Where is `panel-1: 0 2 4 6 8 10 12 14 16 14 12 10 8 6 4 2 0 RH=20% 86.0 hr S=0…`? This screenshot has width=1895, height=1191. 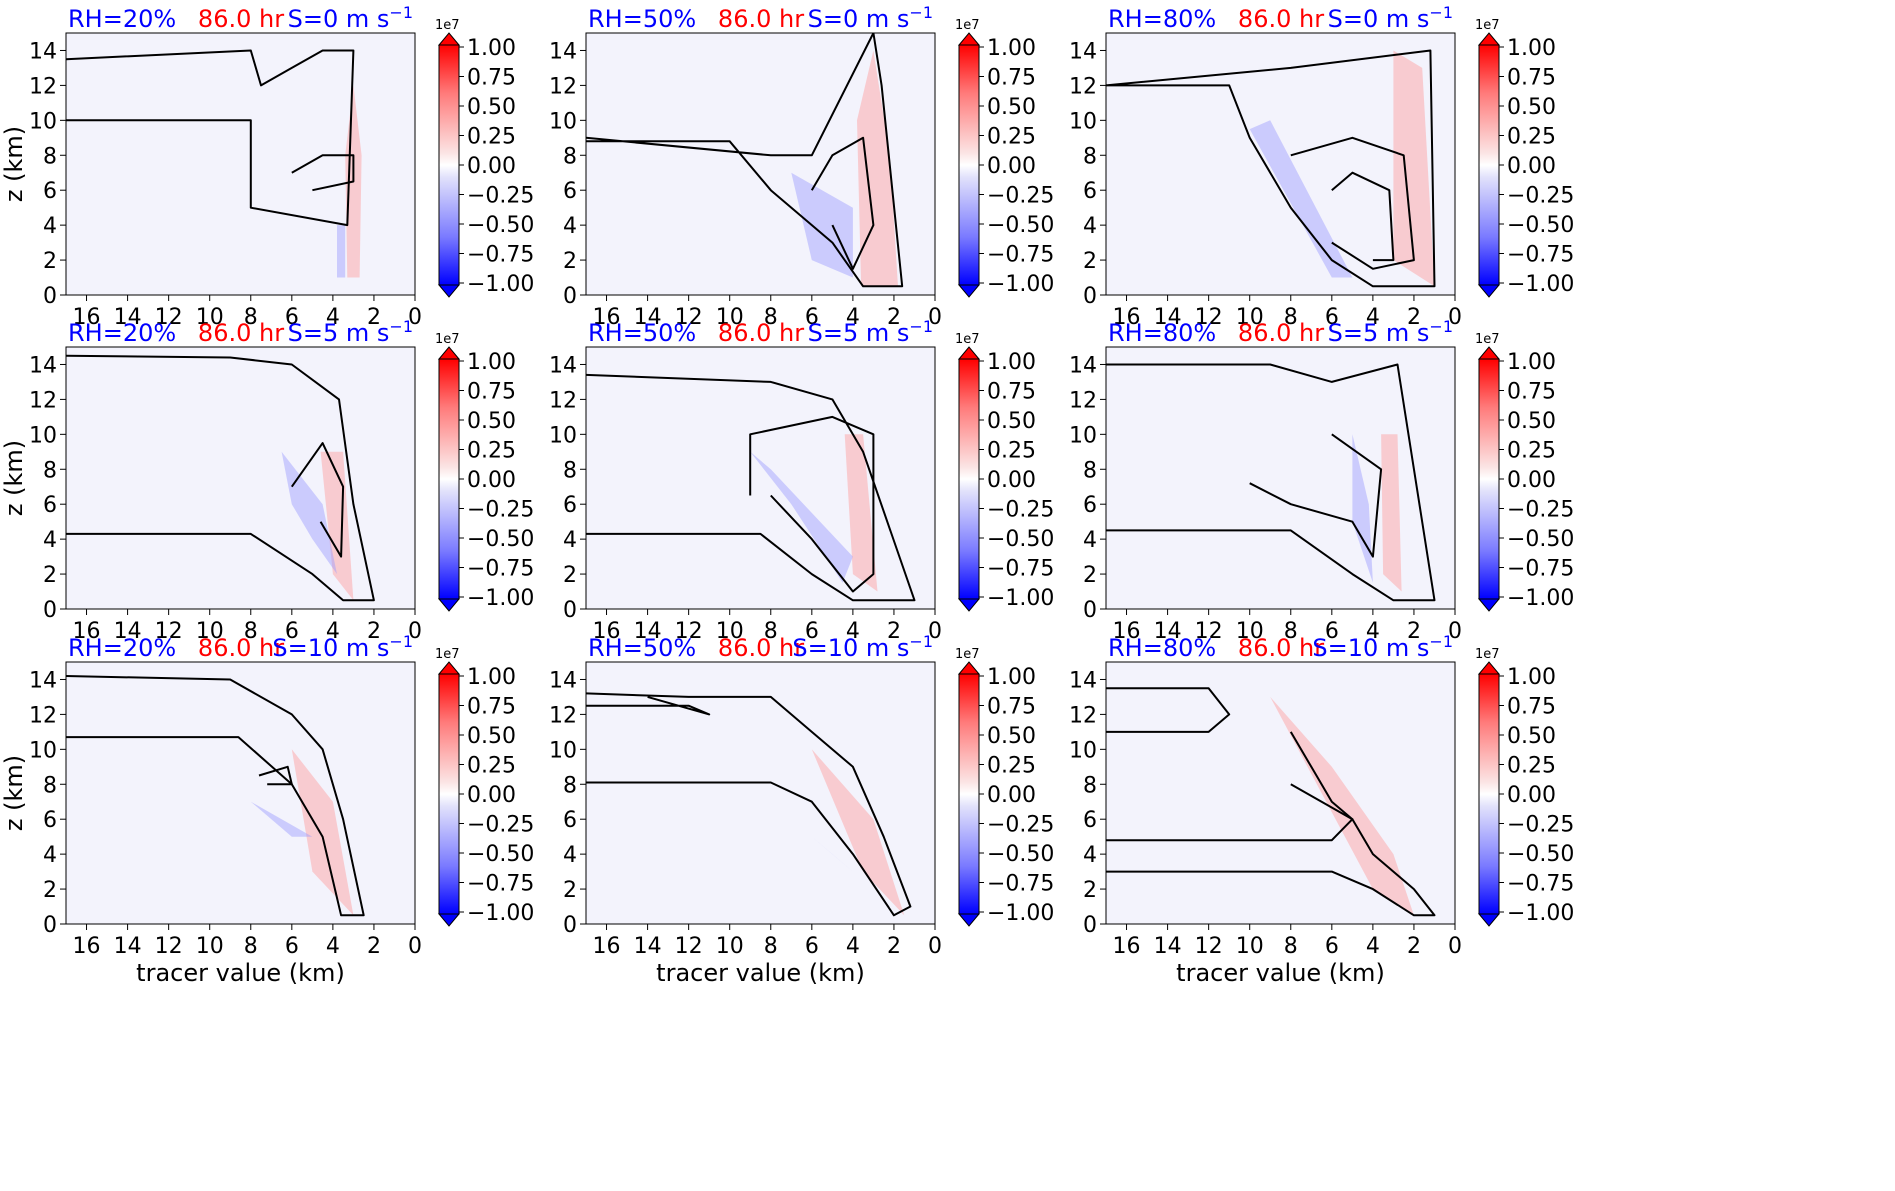 panel-1: 0 2 4 6 8 10 12 14 16 14 12 10 8 6 4 2 0 RH=20% 86.0 hr S=0… is located at coordinates (267, 167).